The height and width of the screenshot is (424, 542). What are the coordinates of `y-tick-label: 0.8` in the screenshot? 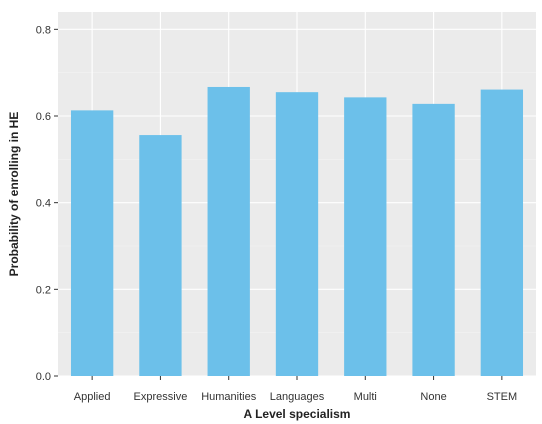 It's located at (43, 30).